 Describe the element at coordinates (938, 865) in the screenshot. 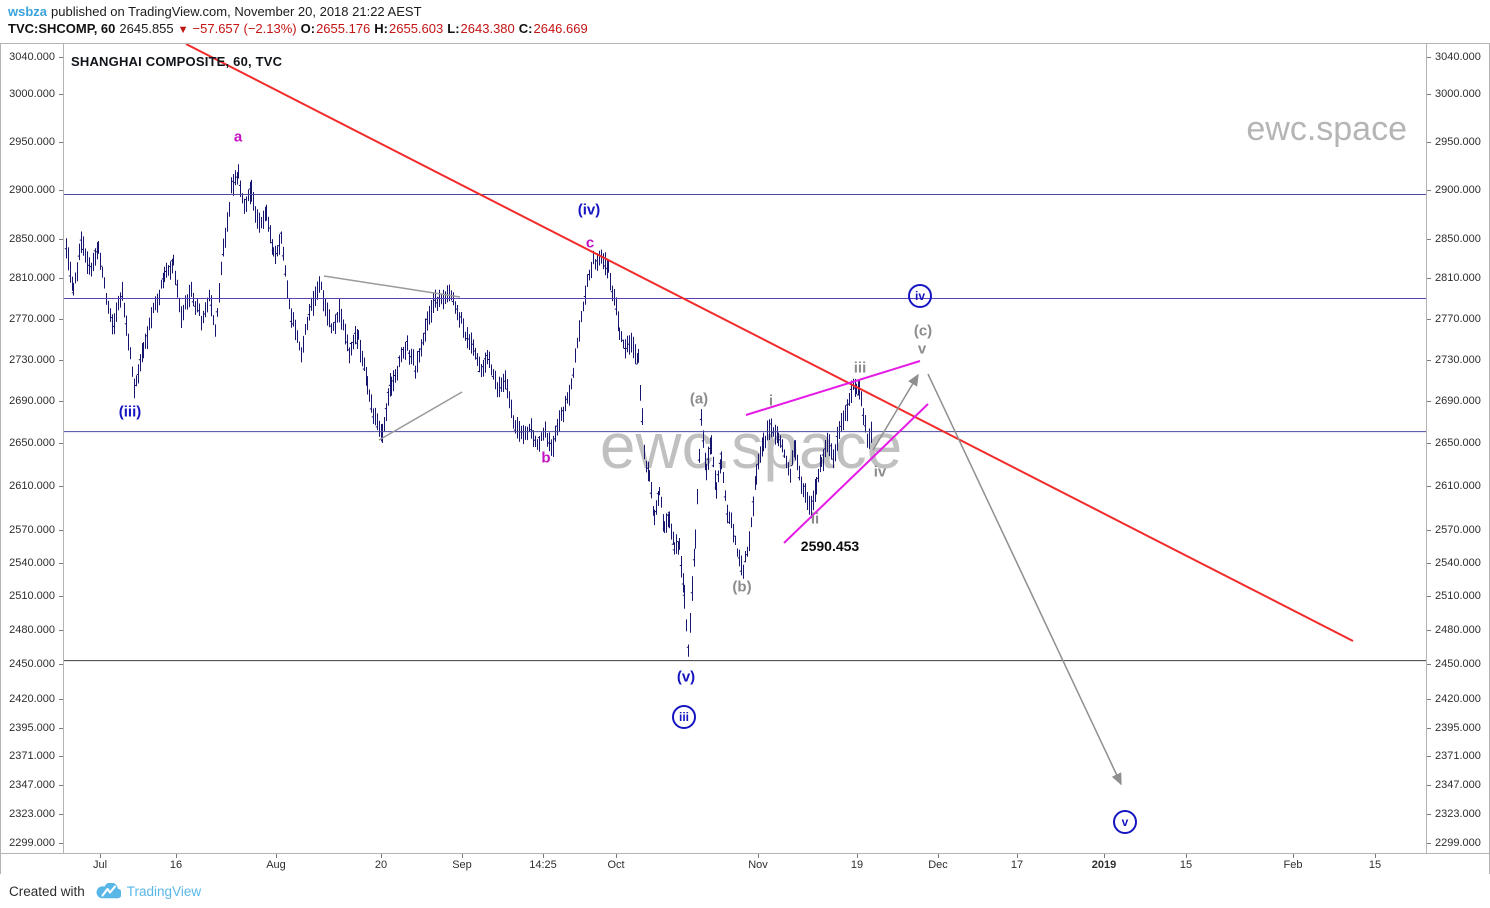

I see `time-tick-Dec: Dec` at that location.